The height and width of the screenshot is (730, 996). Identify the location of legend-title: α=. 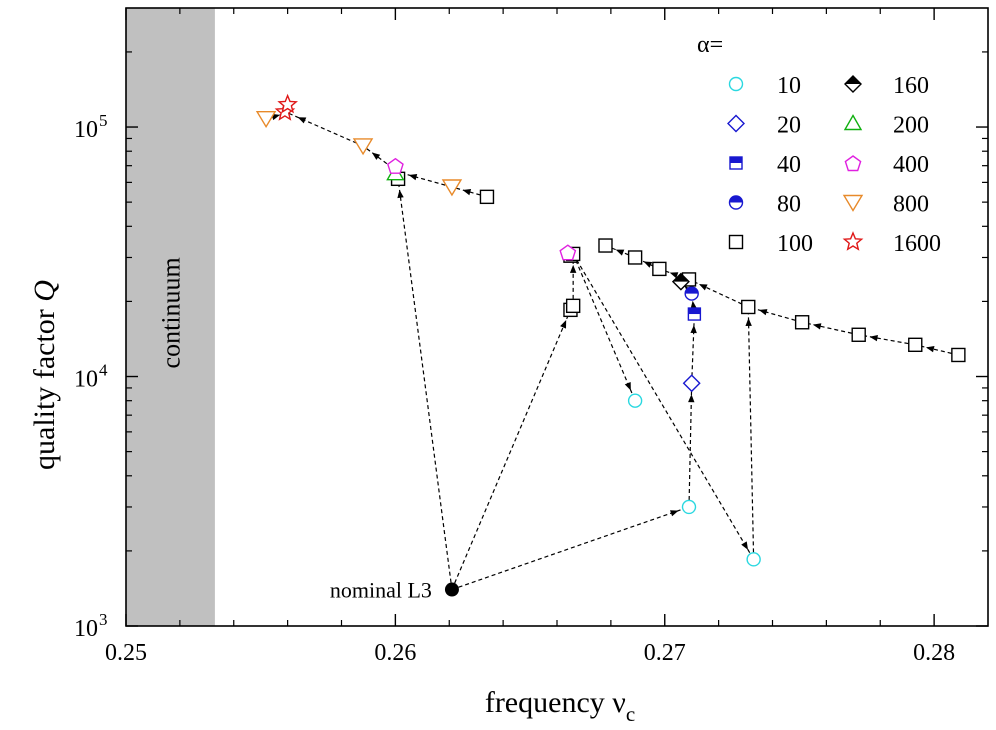
(710, 45).